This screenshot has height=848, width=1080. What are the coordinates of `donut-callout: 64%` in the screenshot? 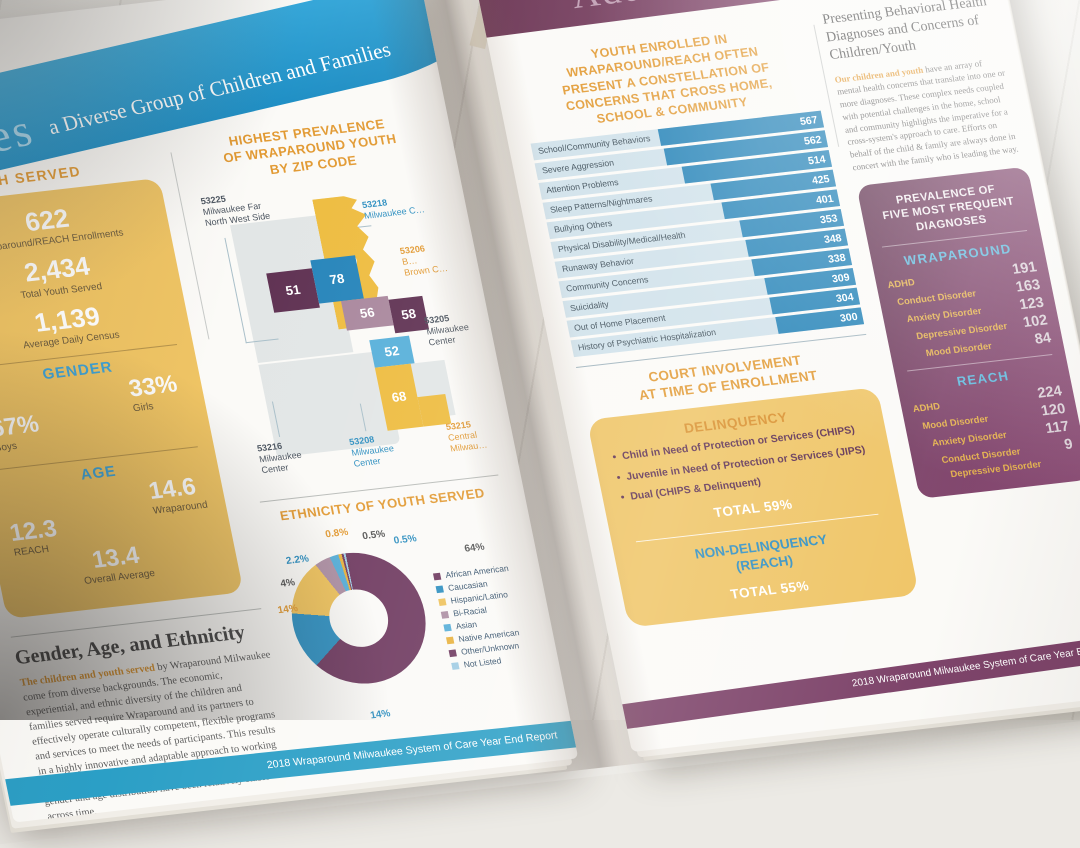 It's located at (474, 548).